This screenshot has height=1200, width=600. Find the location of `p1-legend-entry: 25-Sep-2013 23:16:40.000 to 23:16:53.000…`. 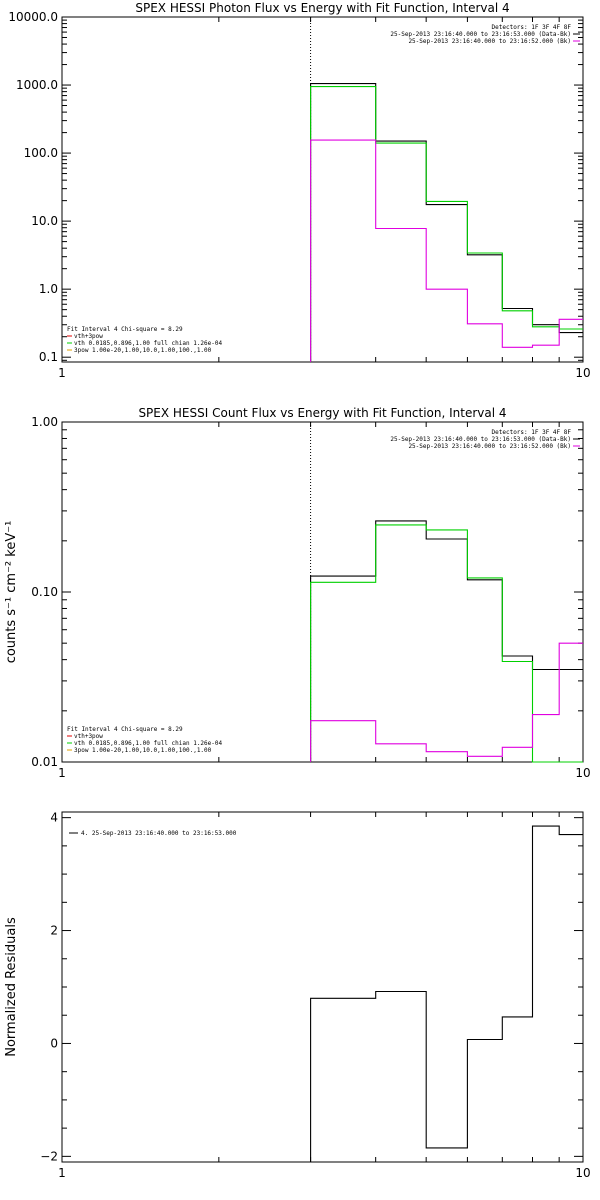

p1-legend-entry: 25-Sep-2013 23:16:40.000 to 23:16:53.000… is located at coordinates (480, 34).